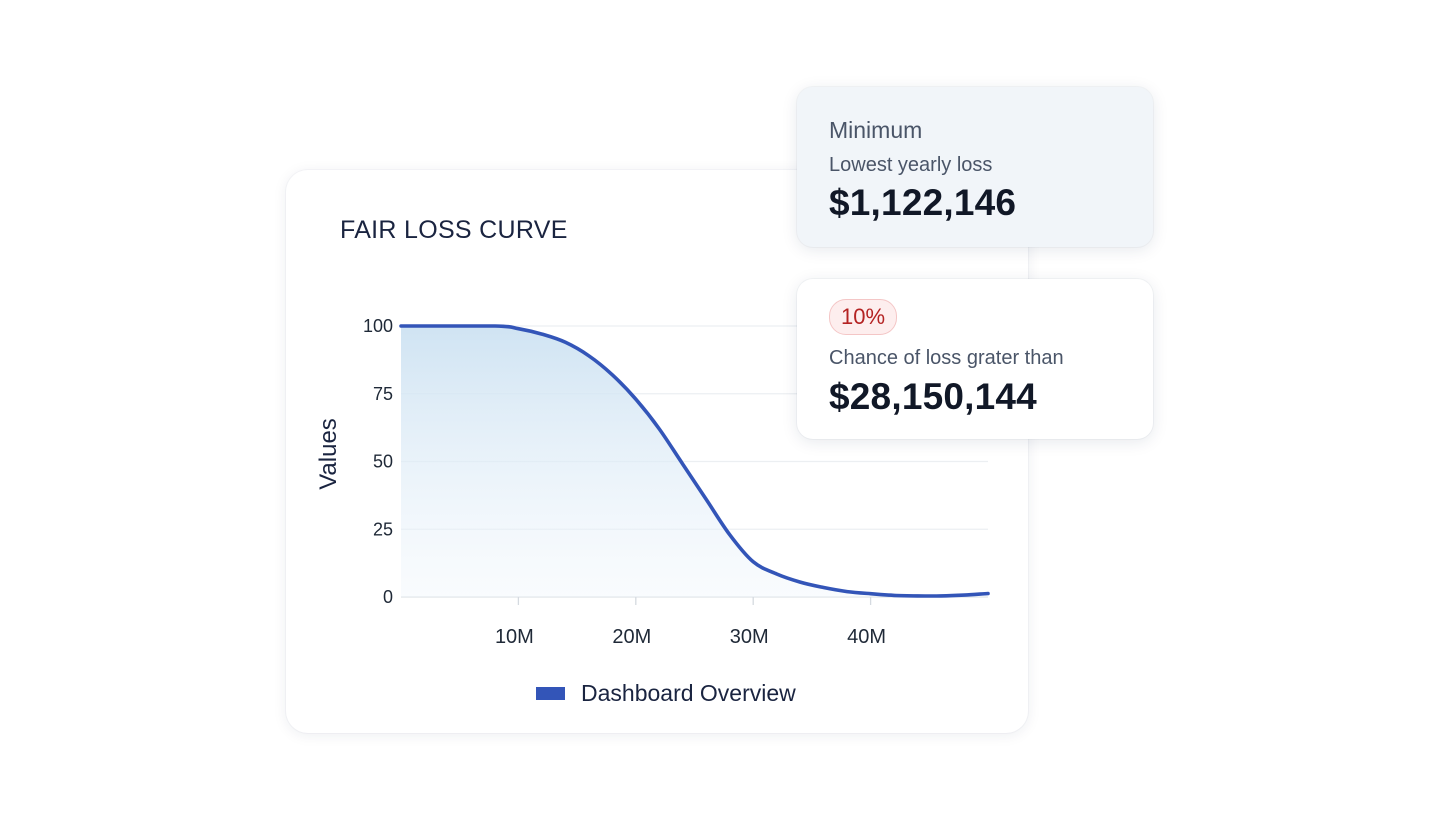 Image resolution: width=1440 pixels, height=820 pixels. What do you see at coordinates (749, 637) in the screenshot?
I see `x-tick-label: 30M` at bounding box center [749, 637].